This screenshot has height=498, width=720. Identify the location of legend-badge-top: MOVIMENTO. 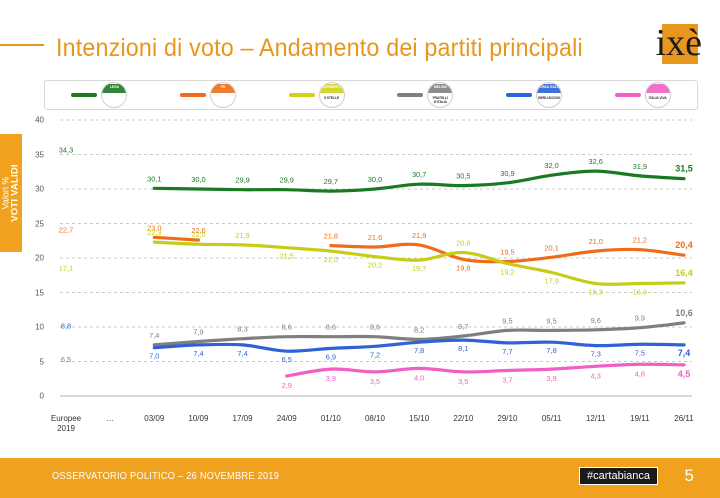
(331, 87).